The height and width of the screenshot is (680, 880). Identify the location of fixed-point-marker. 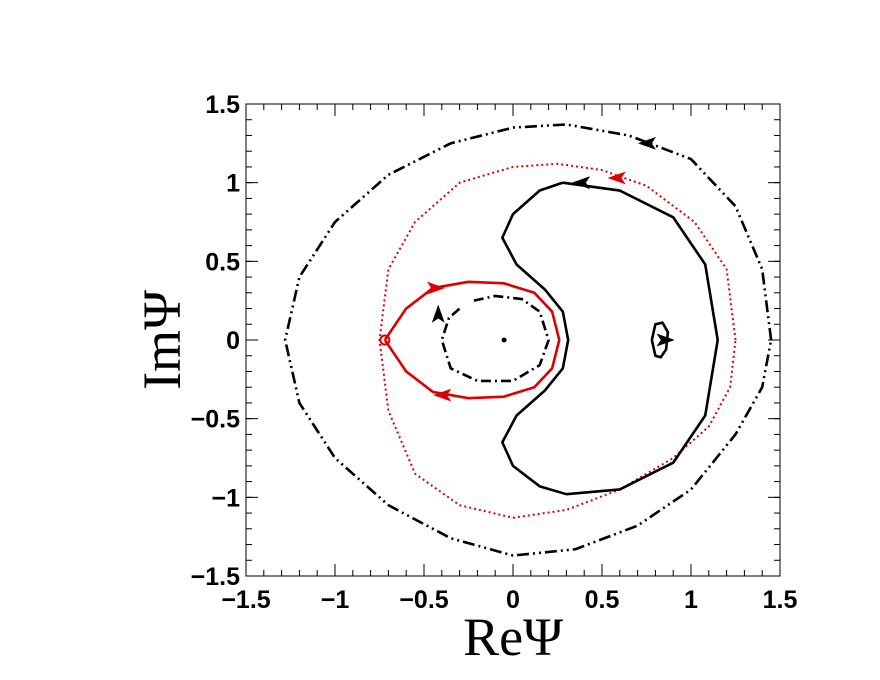
(504, 340).